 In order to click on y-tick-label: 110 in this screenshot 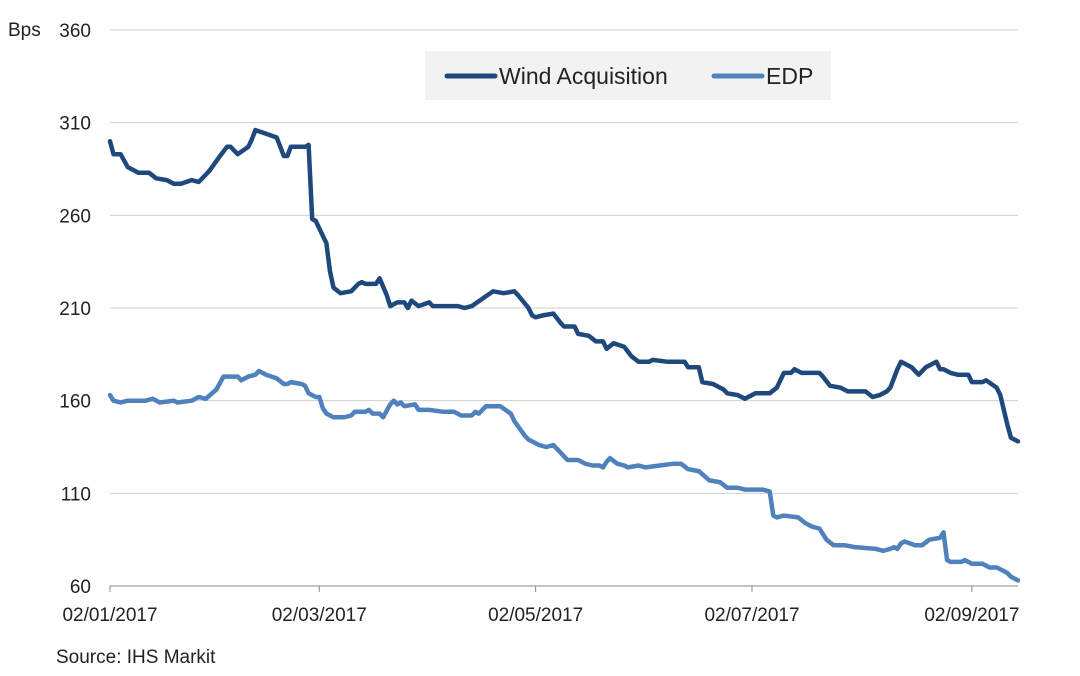, I will do `click(76, 494)`.